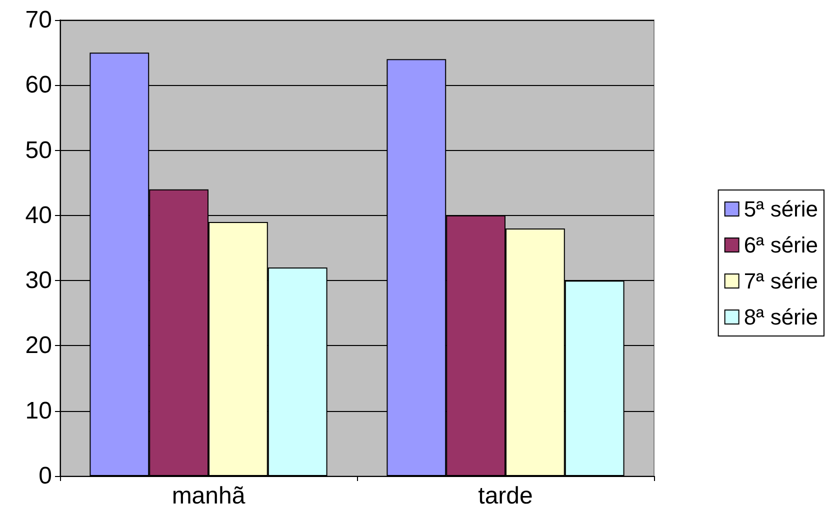  I want to click on x-tick-label: tarde, so click(505, 496).